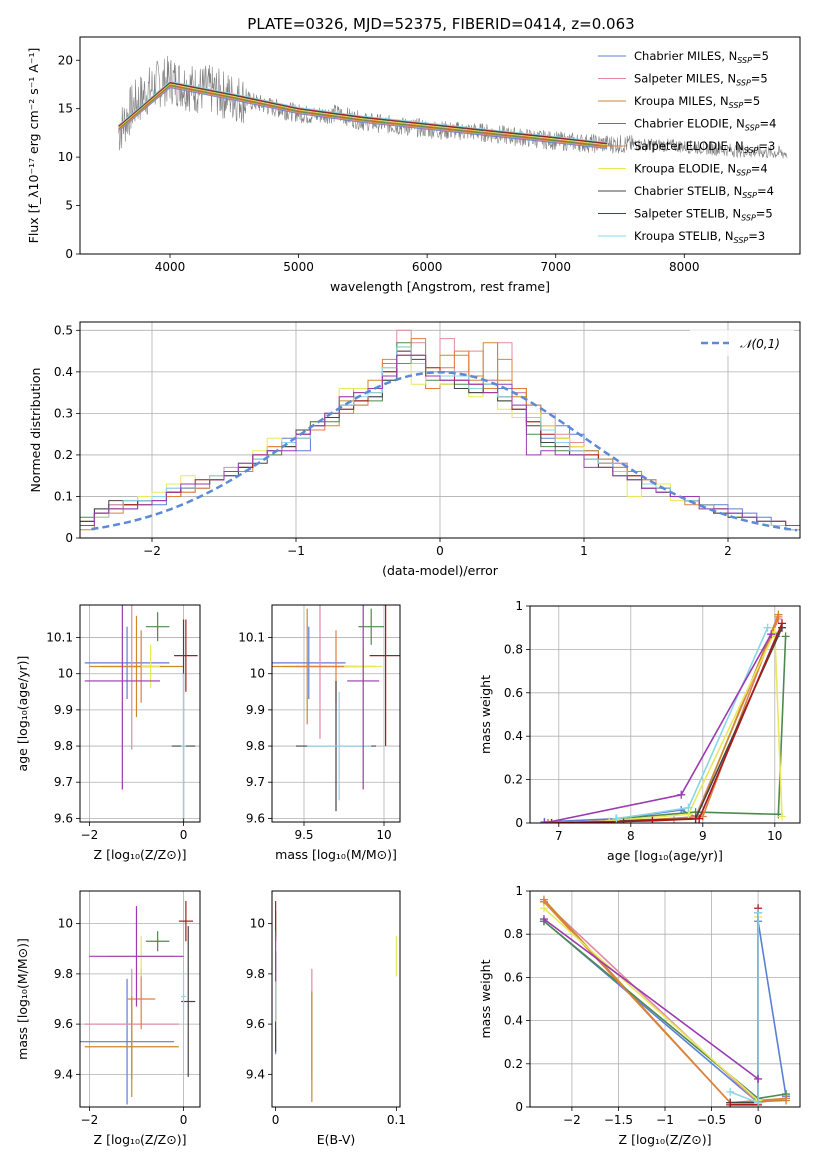  I want to click on x-tick-label: −0.5, so click(711, 1120).